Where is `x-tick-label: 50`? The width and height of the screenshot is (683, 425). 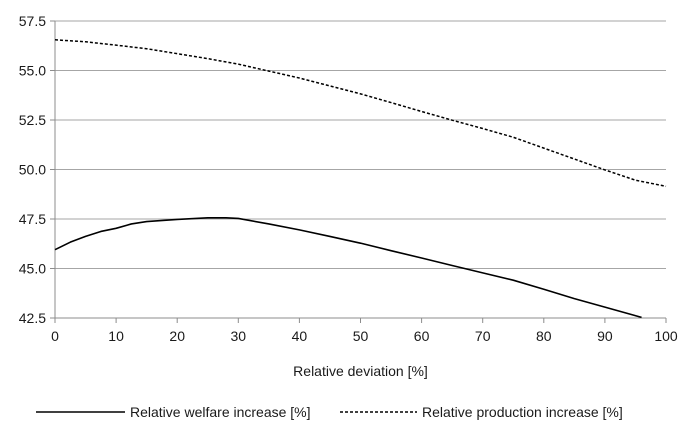
x-tick-label: 50 is located at coordinates (361, 336).